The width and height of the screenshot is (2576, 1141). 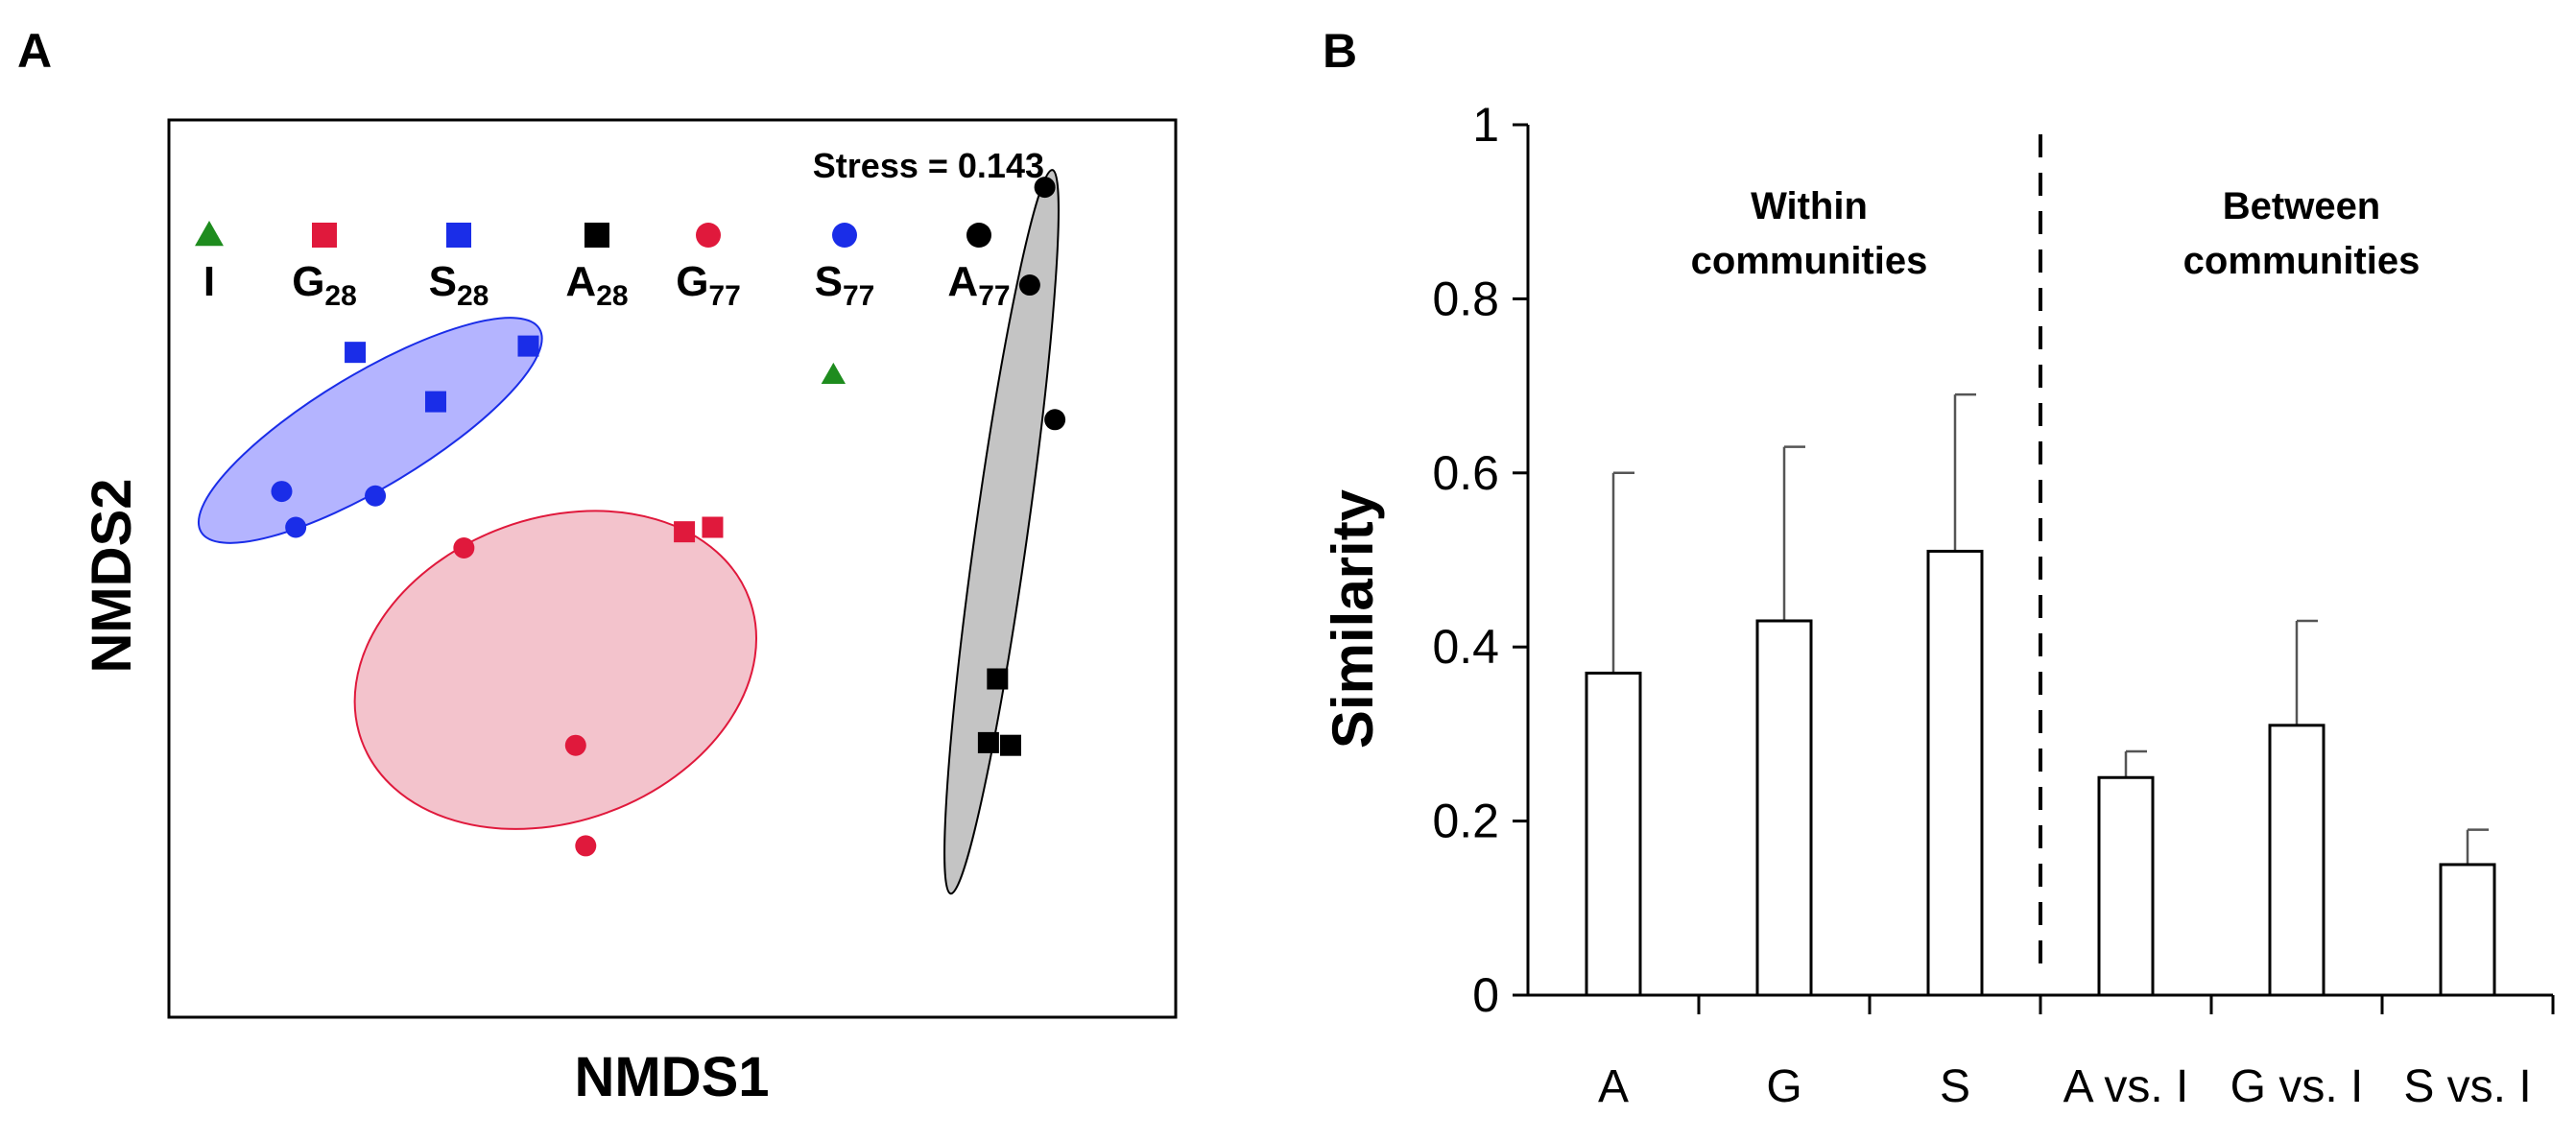 What do you see at coordinates (34, 51) in the screenshot?
I see `panel-label-a: A` at bounding box center [34, 51].